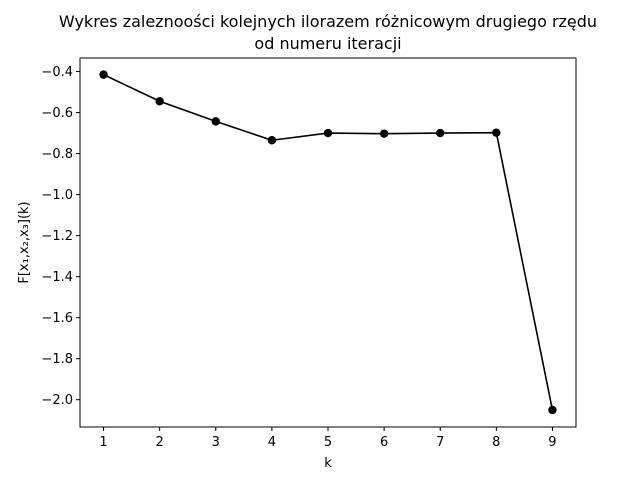 This screenshot has height=480, width=640. I want to click on y-axis-ticks: −0.4 −0.6 −0.8 −1.0 −1.2 −1.4 −1.6 −1.8 −2.0, so click(60, 236).